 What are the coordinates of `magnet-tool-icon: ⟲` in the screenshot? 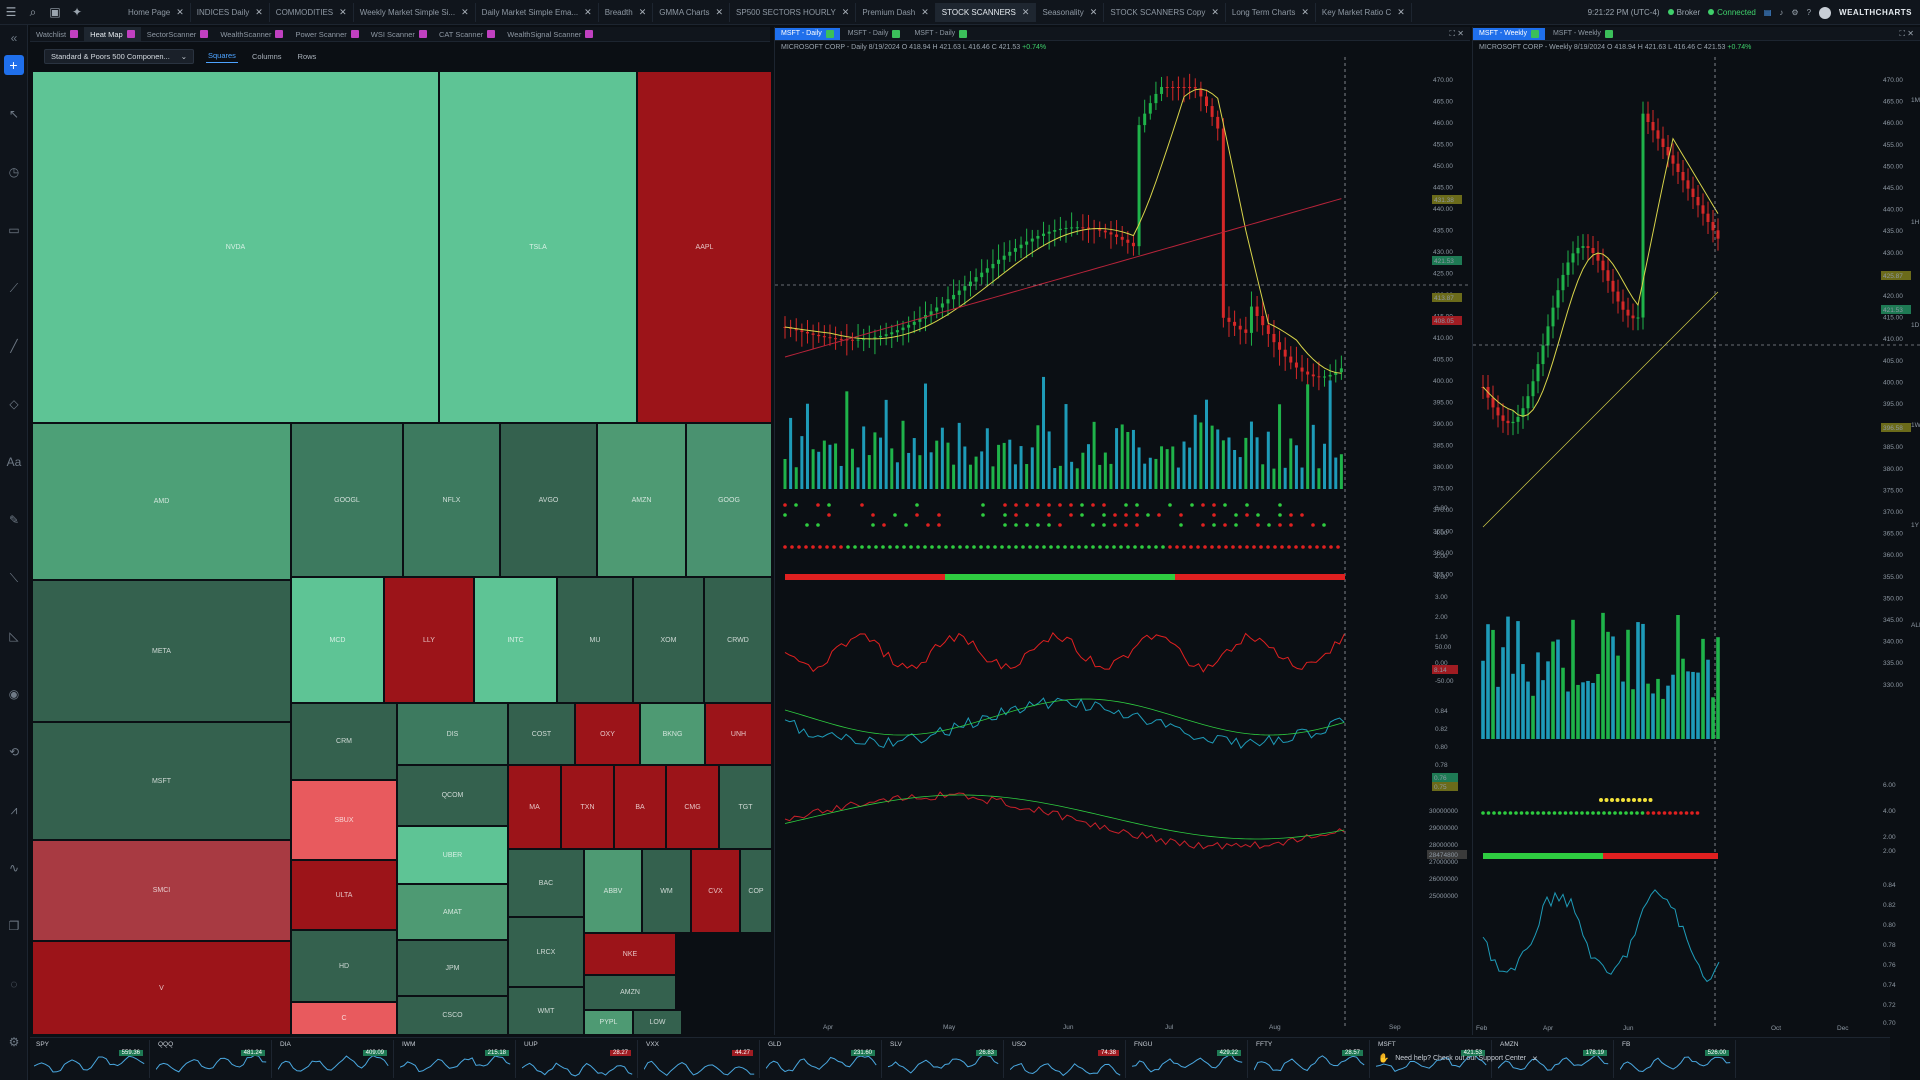 It's located at (14, 752).